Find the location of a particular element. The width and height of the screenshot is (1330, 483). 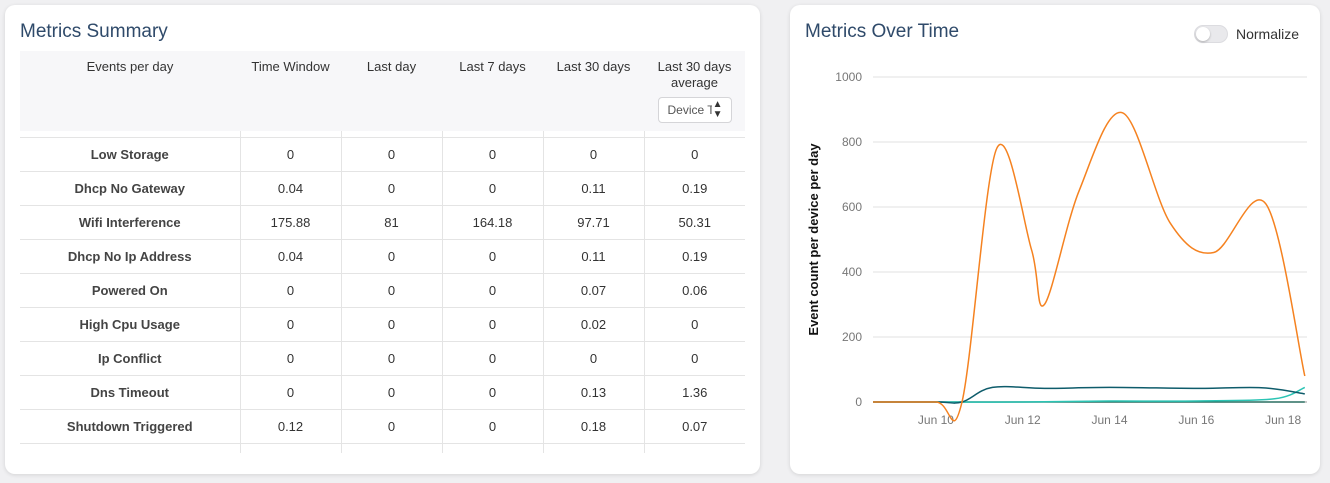

toggle-knob is located at coordinates (1203, 34).